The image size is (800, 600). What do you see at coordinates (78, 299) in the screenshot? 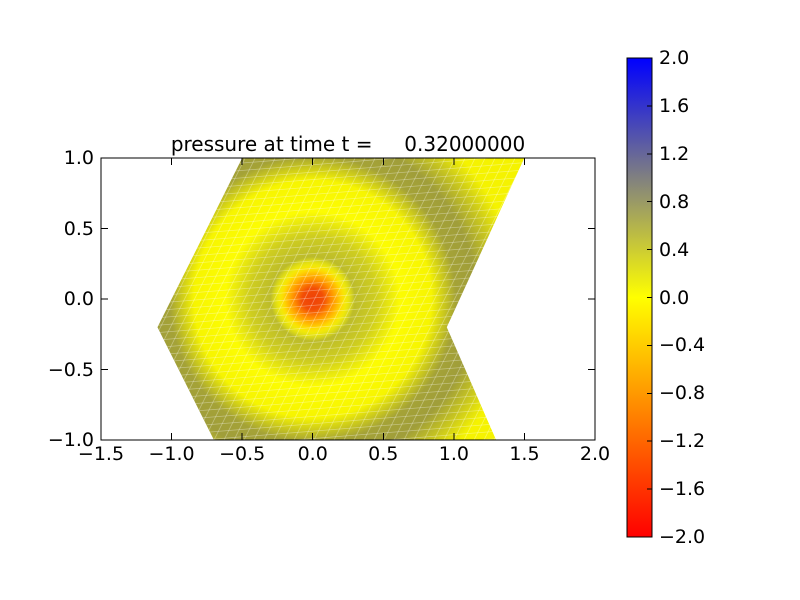
I see `y-tick-label: 0.0` at bounding box center [78, 299].